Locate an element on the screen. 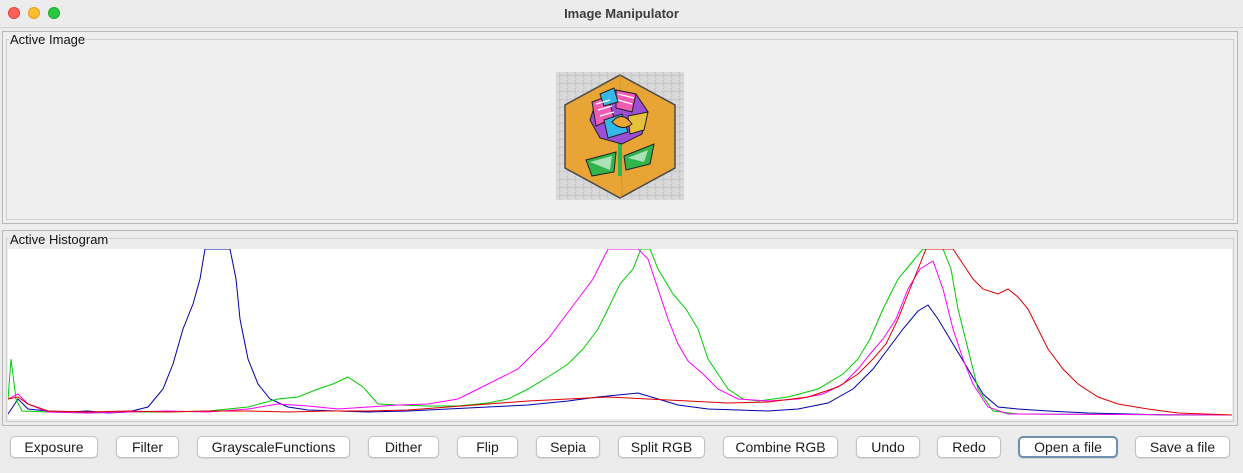  zoom-window-button is located at coordinates (54, 13).